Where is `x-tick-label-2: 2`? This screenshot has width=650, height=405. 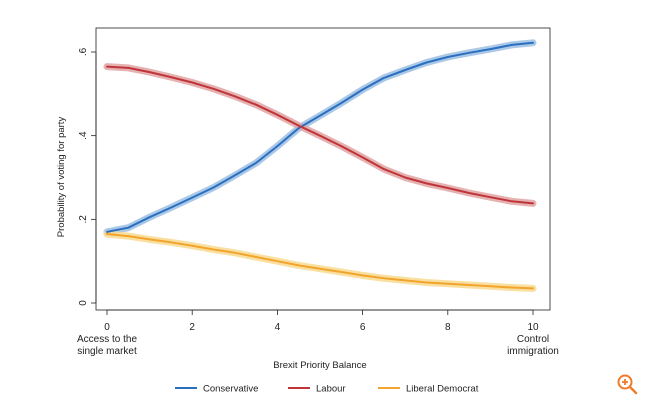 x-tick-label-2: 2 is located at coordinates (192, 327).